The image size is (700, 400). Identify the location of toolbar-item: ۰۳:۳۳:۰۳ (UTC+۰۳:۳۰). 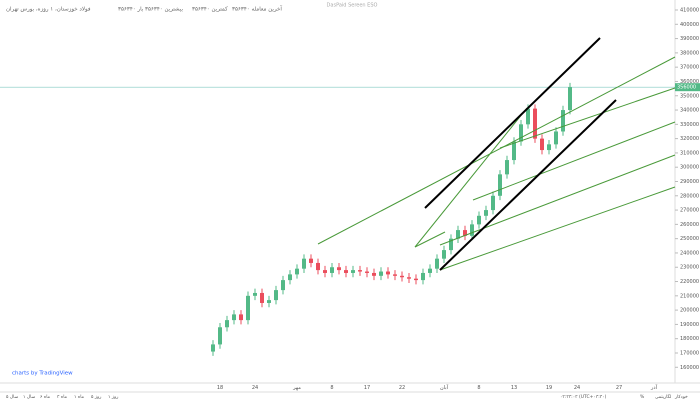
(583, 397).